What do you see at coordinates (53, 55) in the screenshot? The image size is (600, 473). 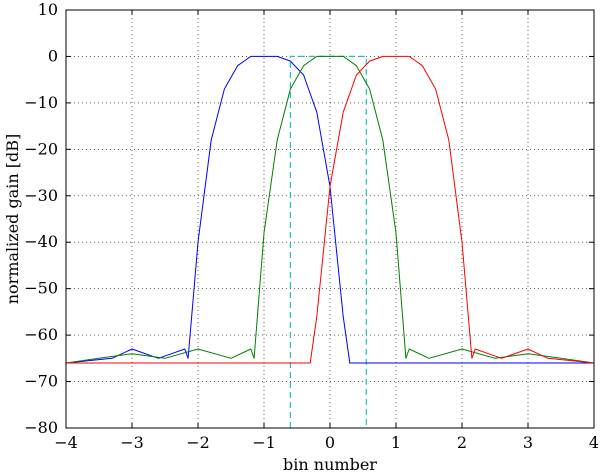 I see `y-tick-label: 0` at bounding box center [53, 55].